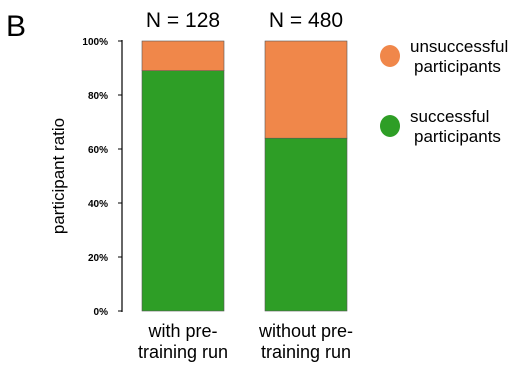  What do you see at coordinates (95, 42) in the screenshot?
I see `y-tick-label: 100%` at bounding box center [95, 42].